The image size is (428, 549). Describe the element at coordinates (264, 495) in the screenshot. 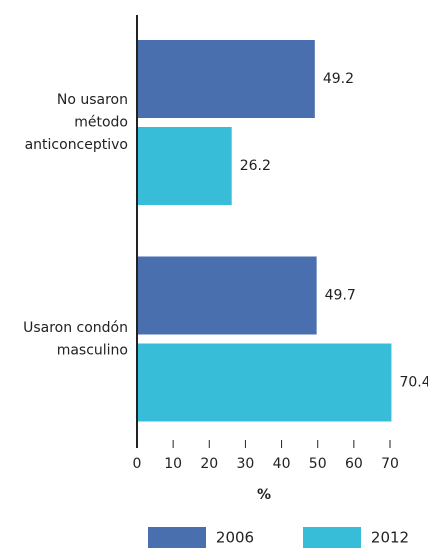

I see `x-axis-label: %` at that location.